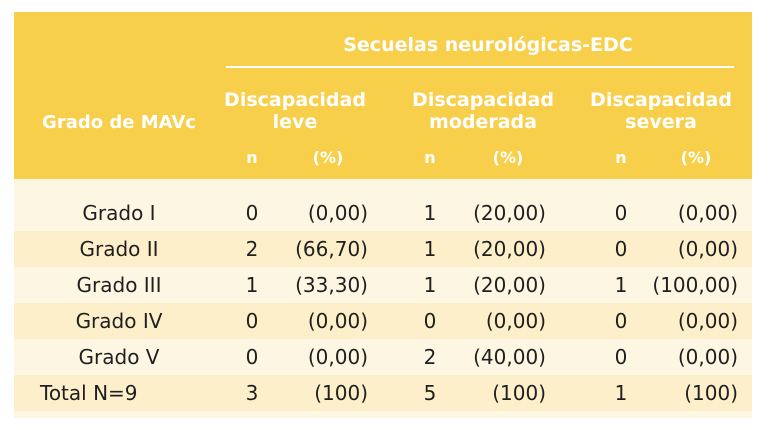 The image size is (780, 430). What do you see at coordinates (341, 393) in the screenshot?
I see `cell-pct-leve: (100)` at bounding box center [341, 393].